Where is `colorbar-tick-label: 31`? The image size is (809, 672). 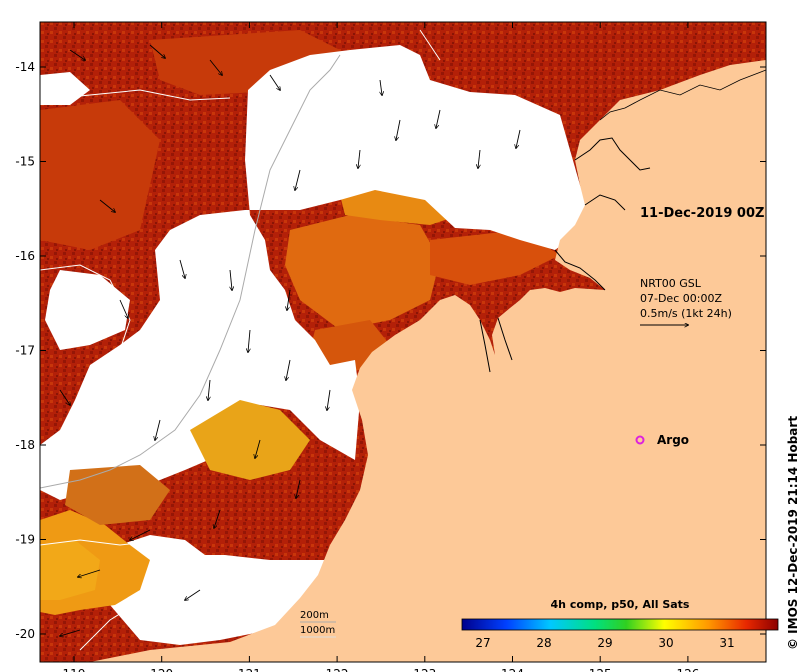 colorbar-tick-label: 31 is located at coordinates (726, 643).